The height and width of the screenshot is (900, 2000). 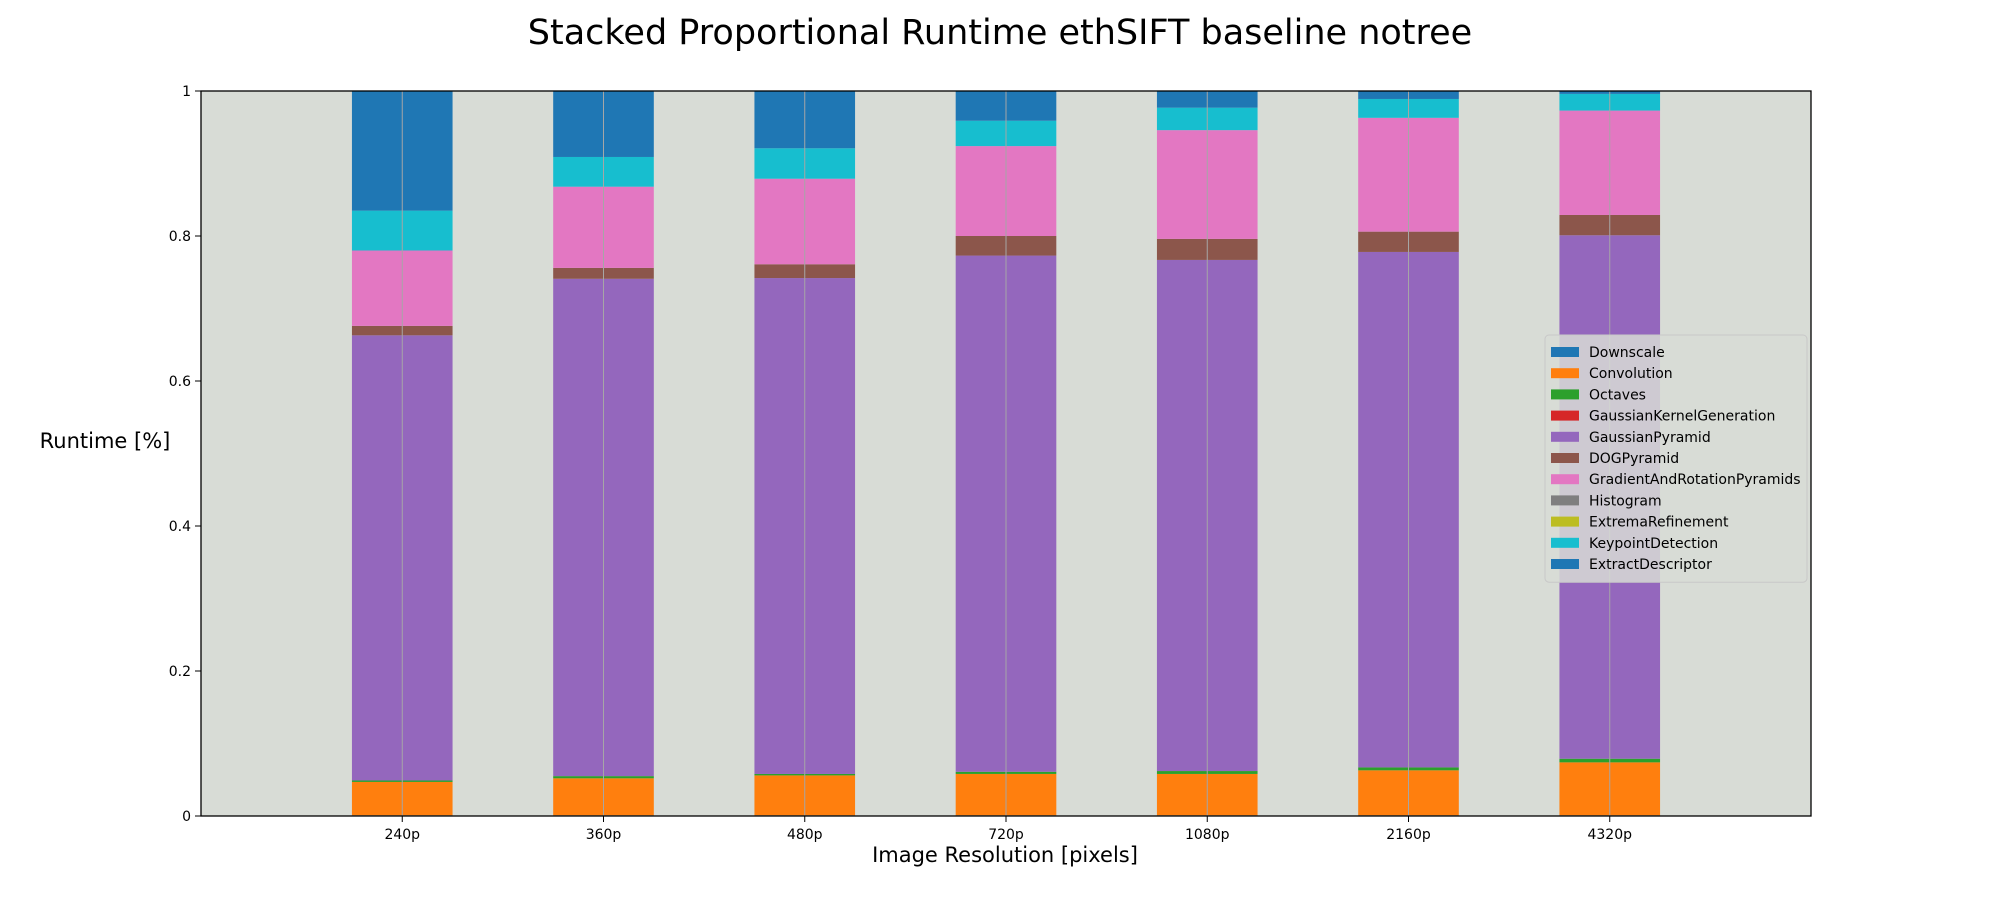 I want to click on y-tick-label: 0.6, so click(x=180, y=382).